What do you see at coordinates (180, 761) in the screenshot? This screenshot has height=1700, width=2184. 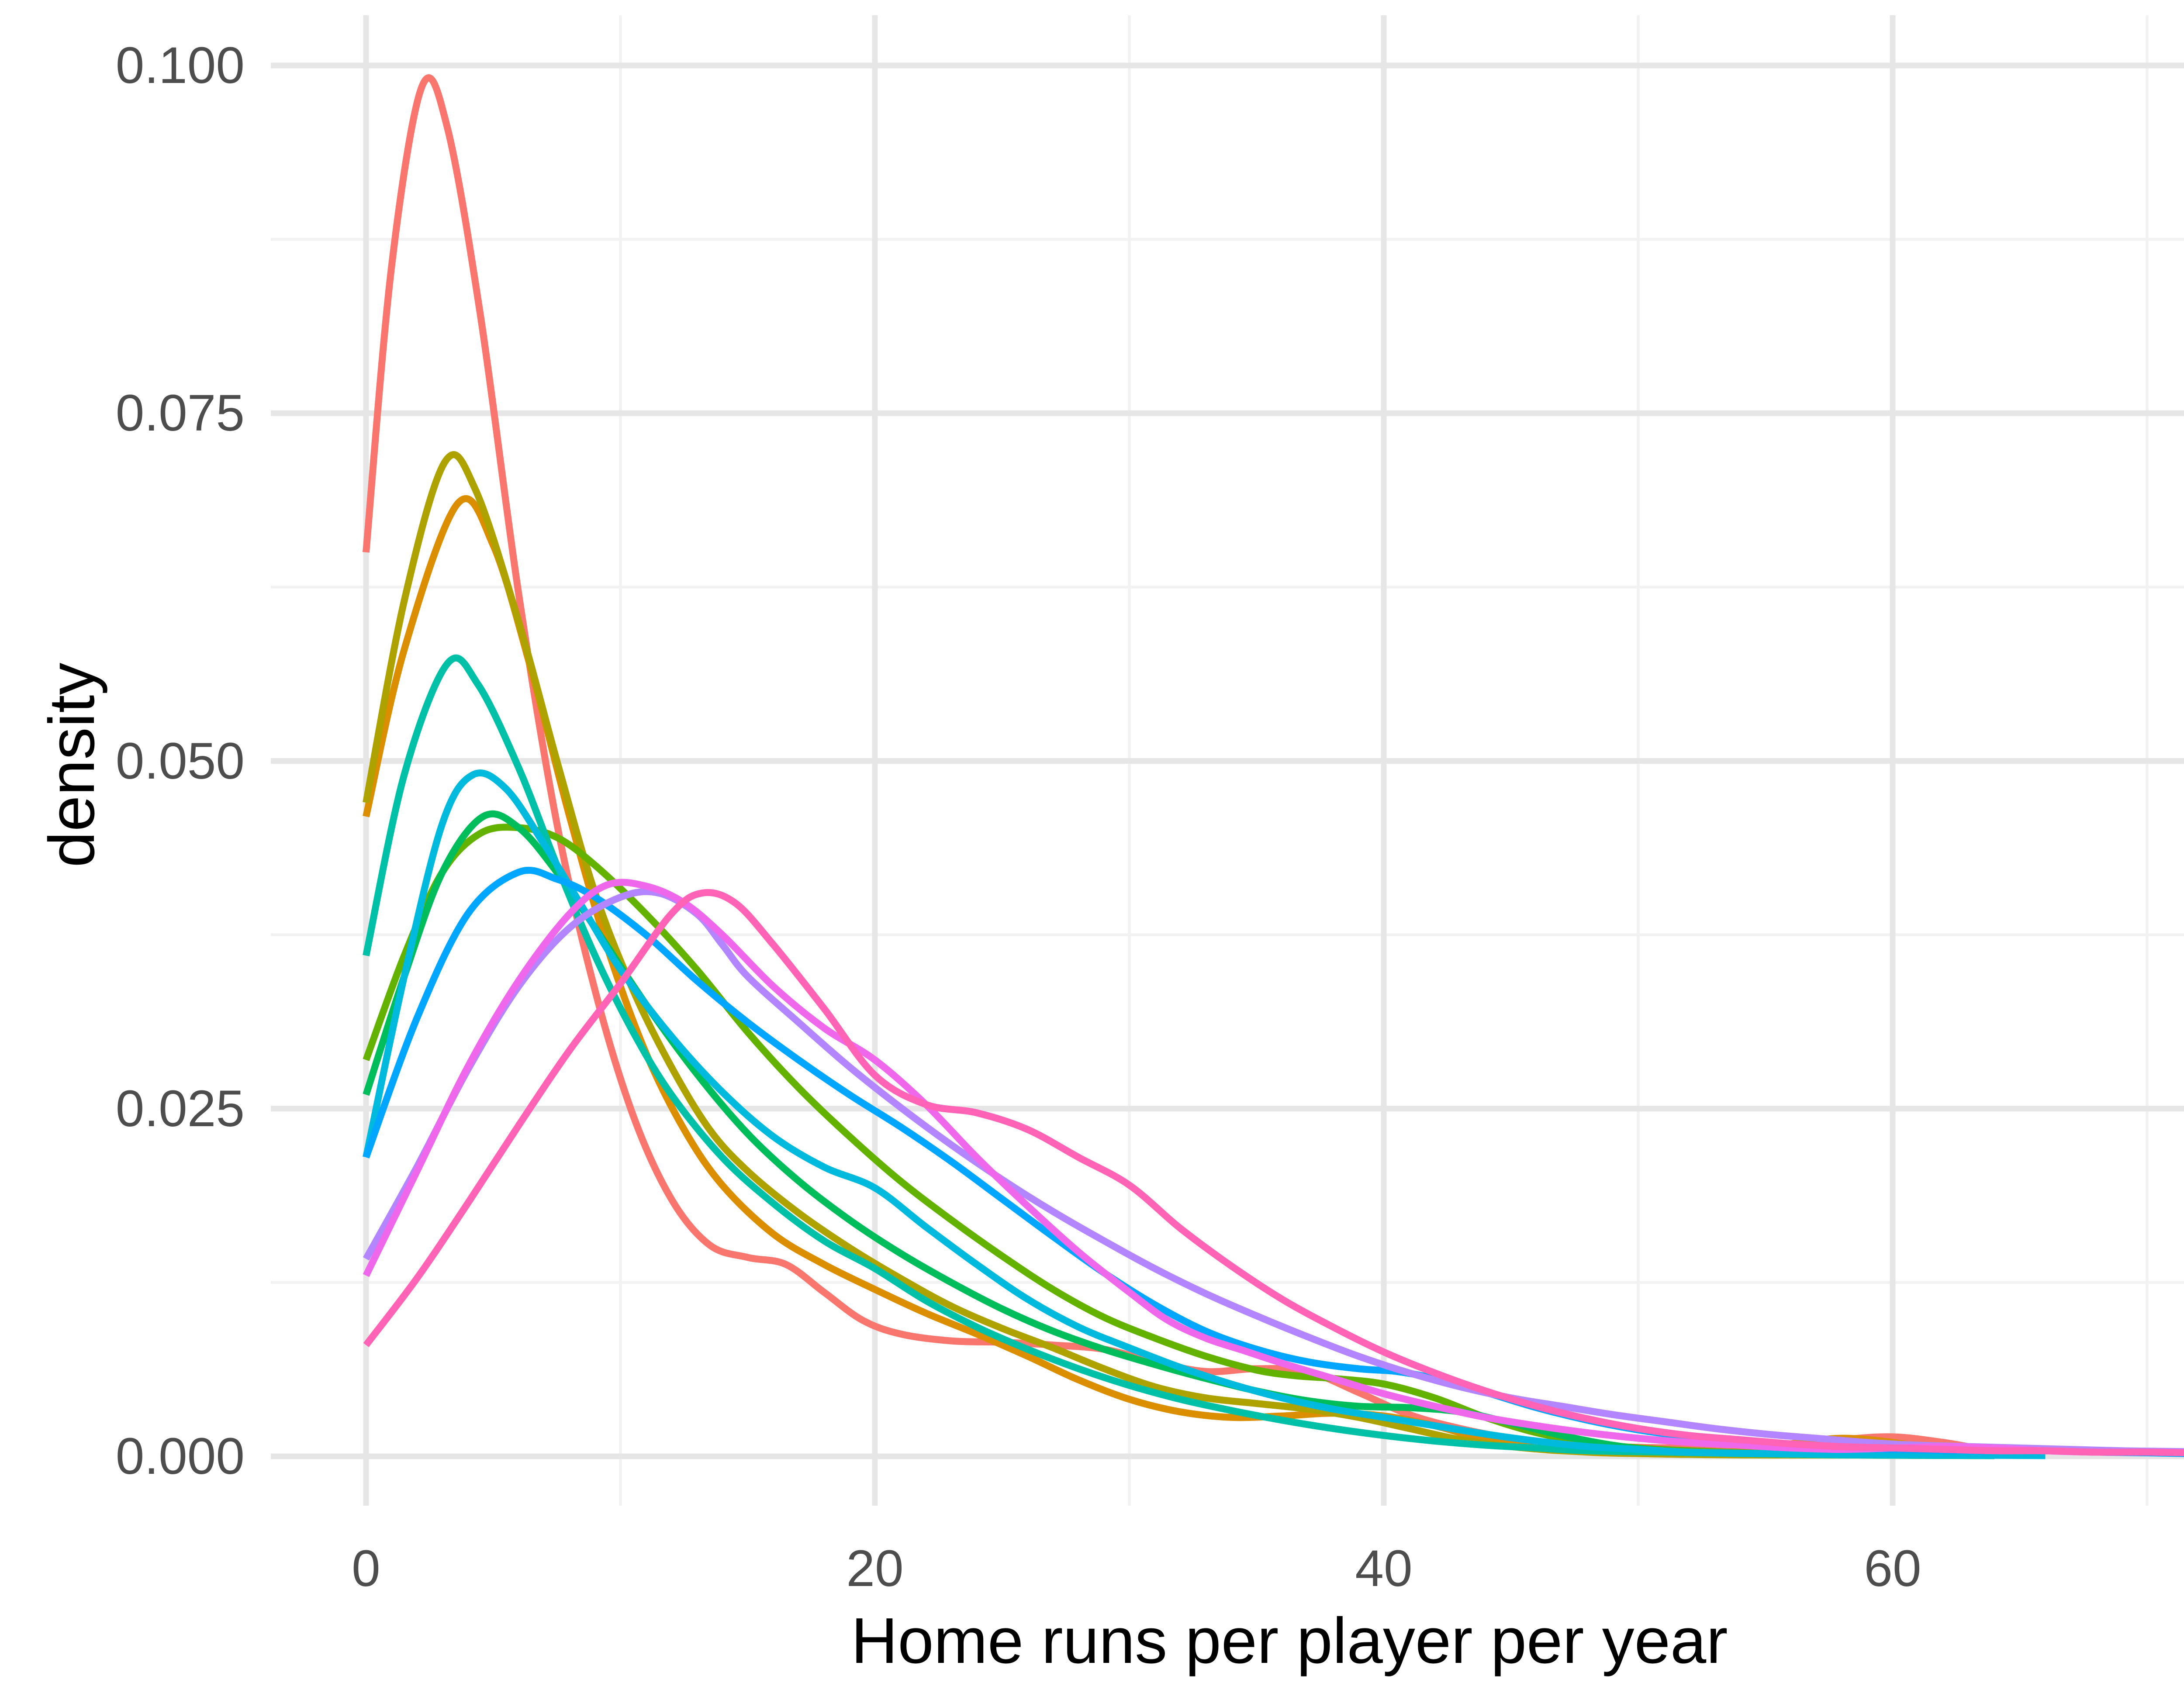 I see `y-tick-label: 0.050` at bounding box center [180, 761].